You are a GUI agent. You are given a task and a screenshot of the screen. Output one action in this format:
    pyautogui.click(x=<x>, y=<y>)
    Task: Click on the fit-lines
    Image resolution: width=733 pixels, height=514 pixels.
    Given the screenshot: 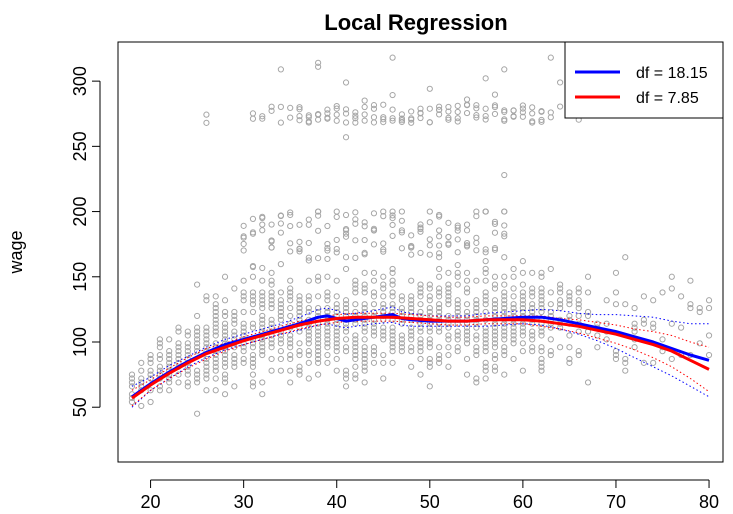 What is the action you would take?
    pyautogui.click(x=420, y=356)
    